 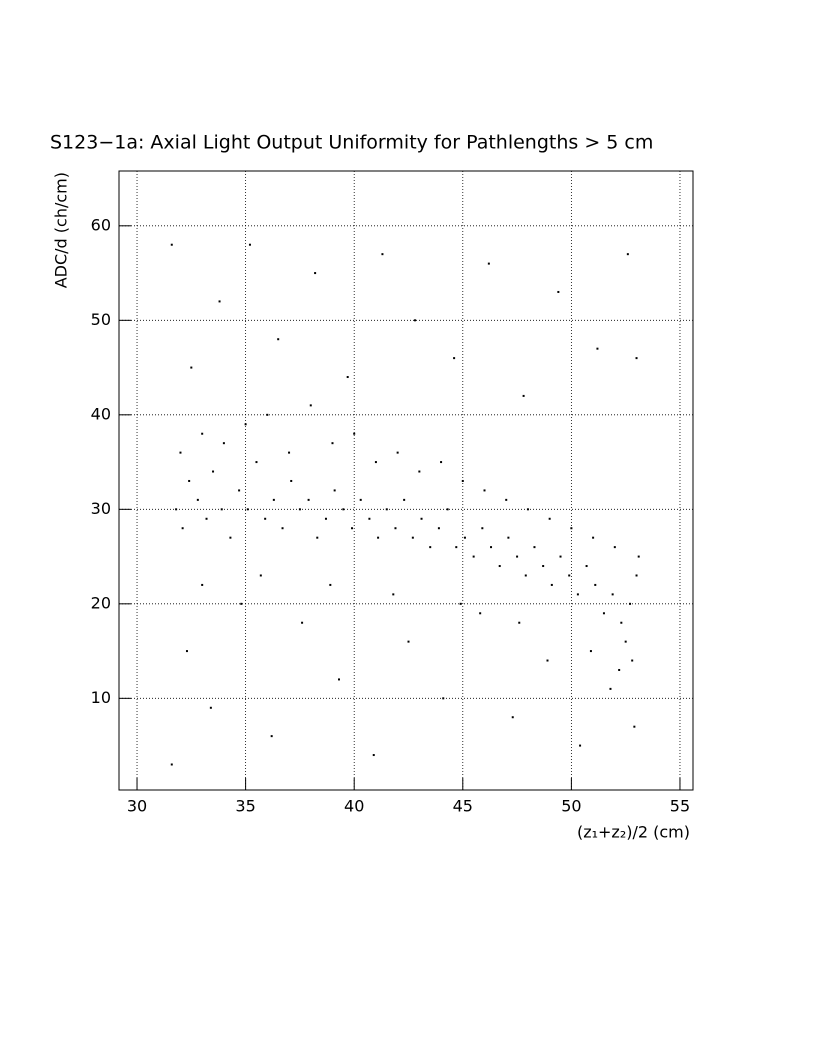 I want to click on x-tick-label: 55, so click(x=680, y=806).